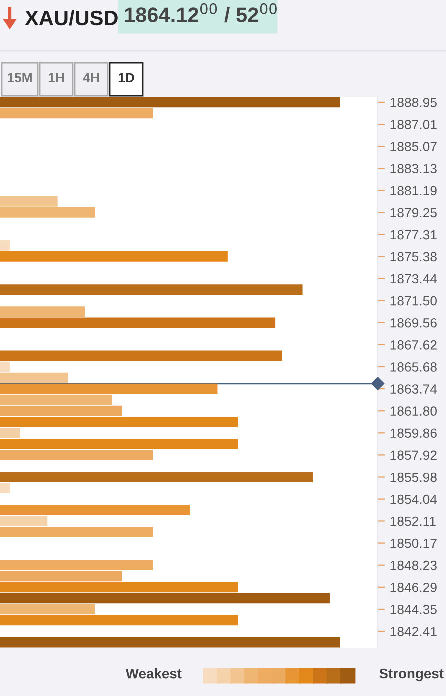 Image resolution: width=446 pixels, height=696 pixels. Describe the element at coordinates (126, 77) in the screenshot. I see `text: 1D` at that location.